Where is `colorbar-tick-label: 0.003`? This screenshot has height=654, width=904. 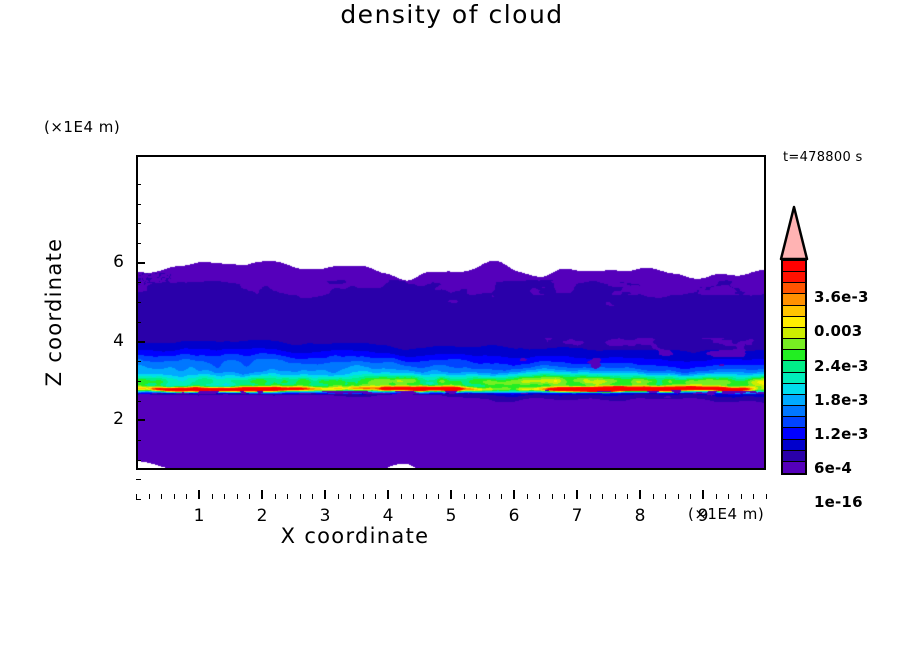
colorbar-tick-label: 0.003 is located at coordinates (838, 331).